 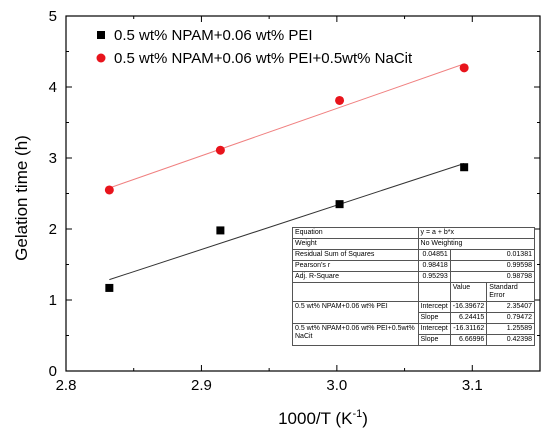 What do you see at coordinates (213, 35) in the screenshot?
I see `legend-label: 0.5 wt% NPAM+0.06 wt% PEI` at bounding box center [213, 35].